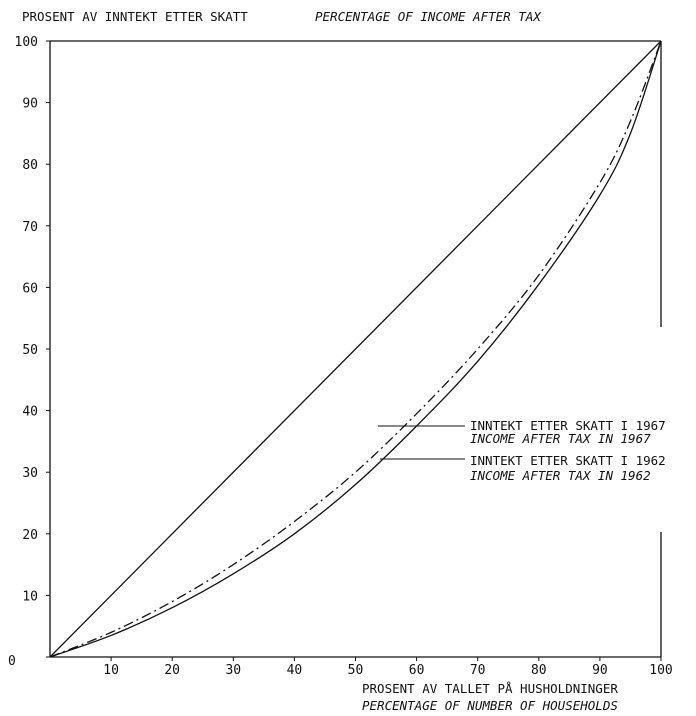  Describe the element at coordinates (660, 670) in the screenshot. I see `x-tick-label: 100` at that location.